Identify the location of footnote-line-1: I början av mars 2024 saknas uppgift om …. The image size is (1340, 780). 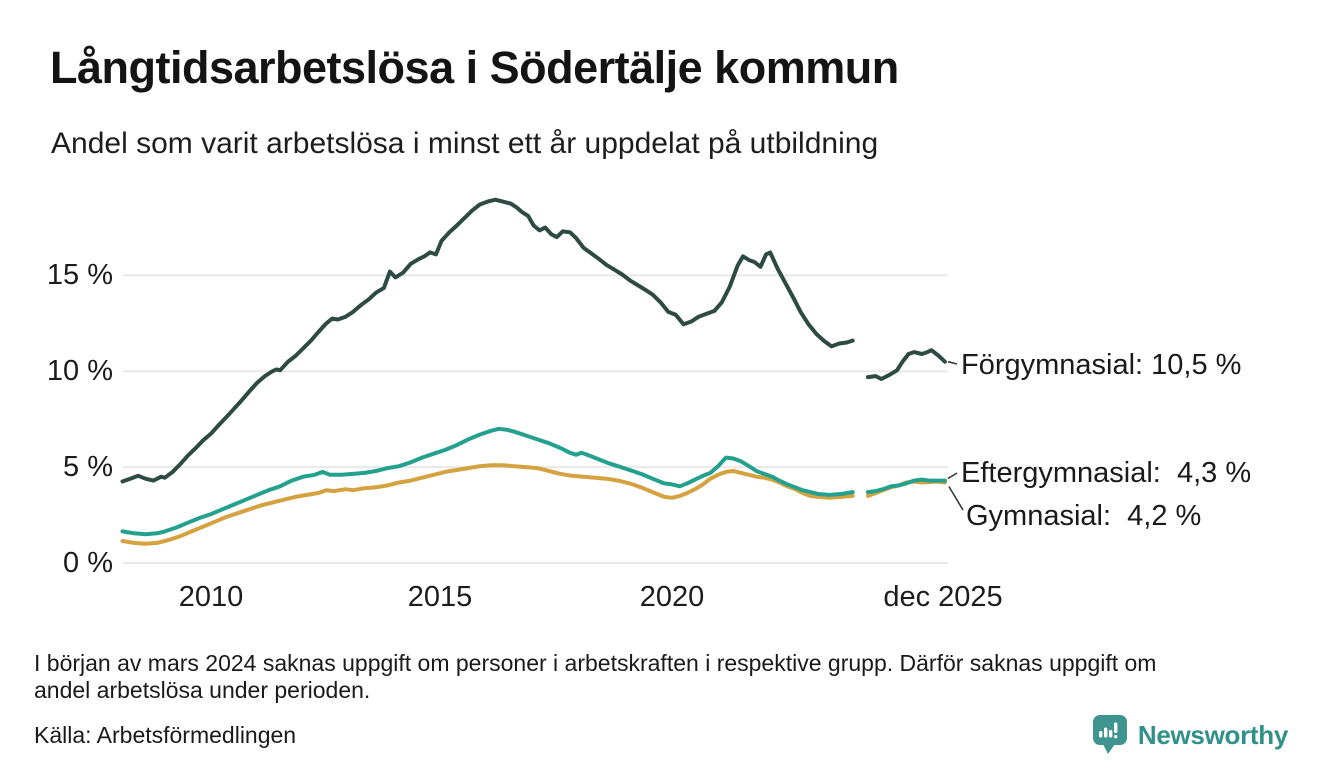
(595, 663).